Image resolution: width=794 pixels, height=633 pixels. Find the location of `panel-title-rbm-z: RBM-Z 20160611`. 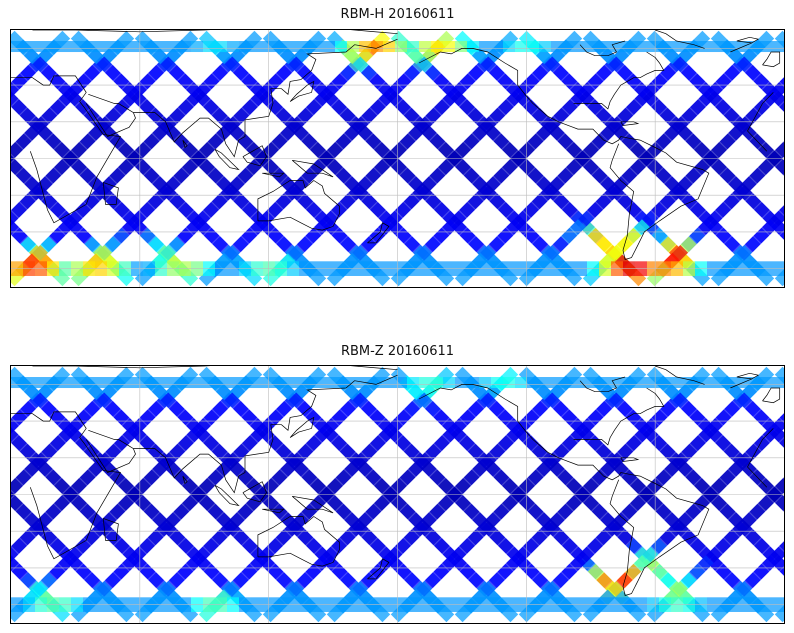

panel-title-rbm-z: RBM-Z 20160611 is located at coordinates (397, 351).